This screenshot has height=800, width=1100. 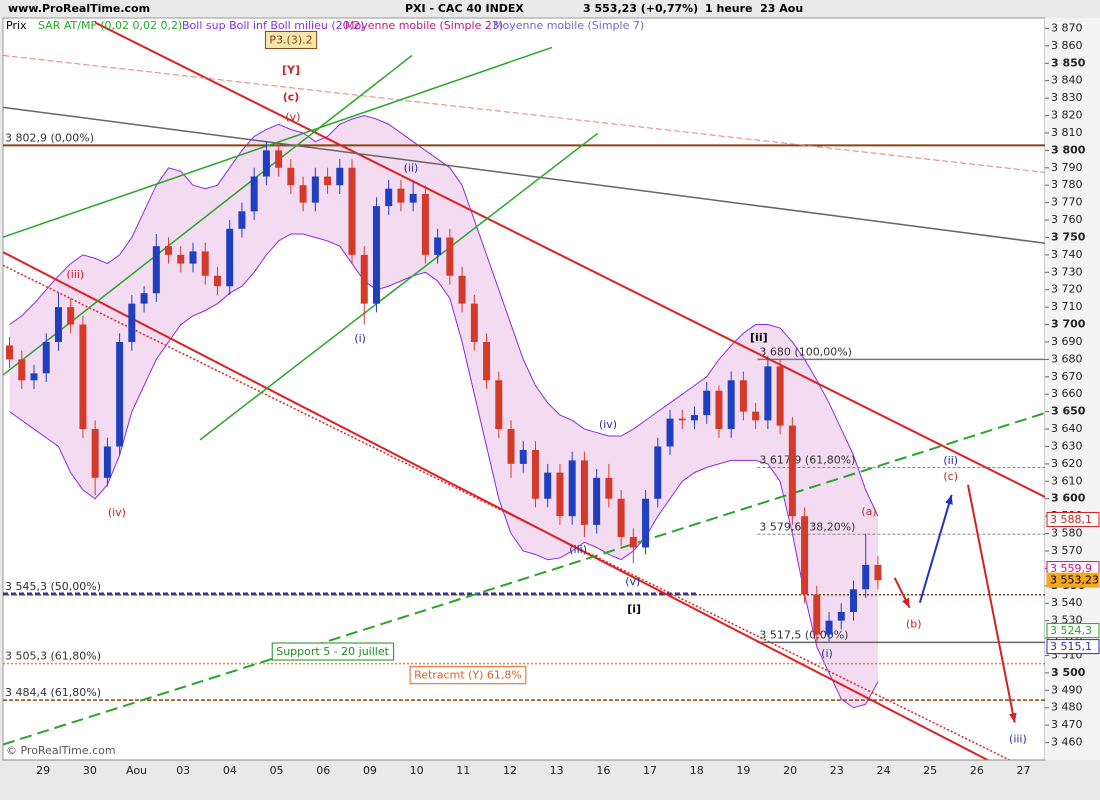 I want to click on y-tick-label: 3 710, so click(x=1067, y=306).